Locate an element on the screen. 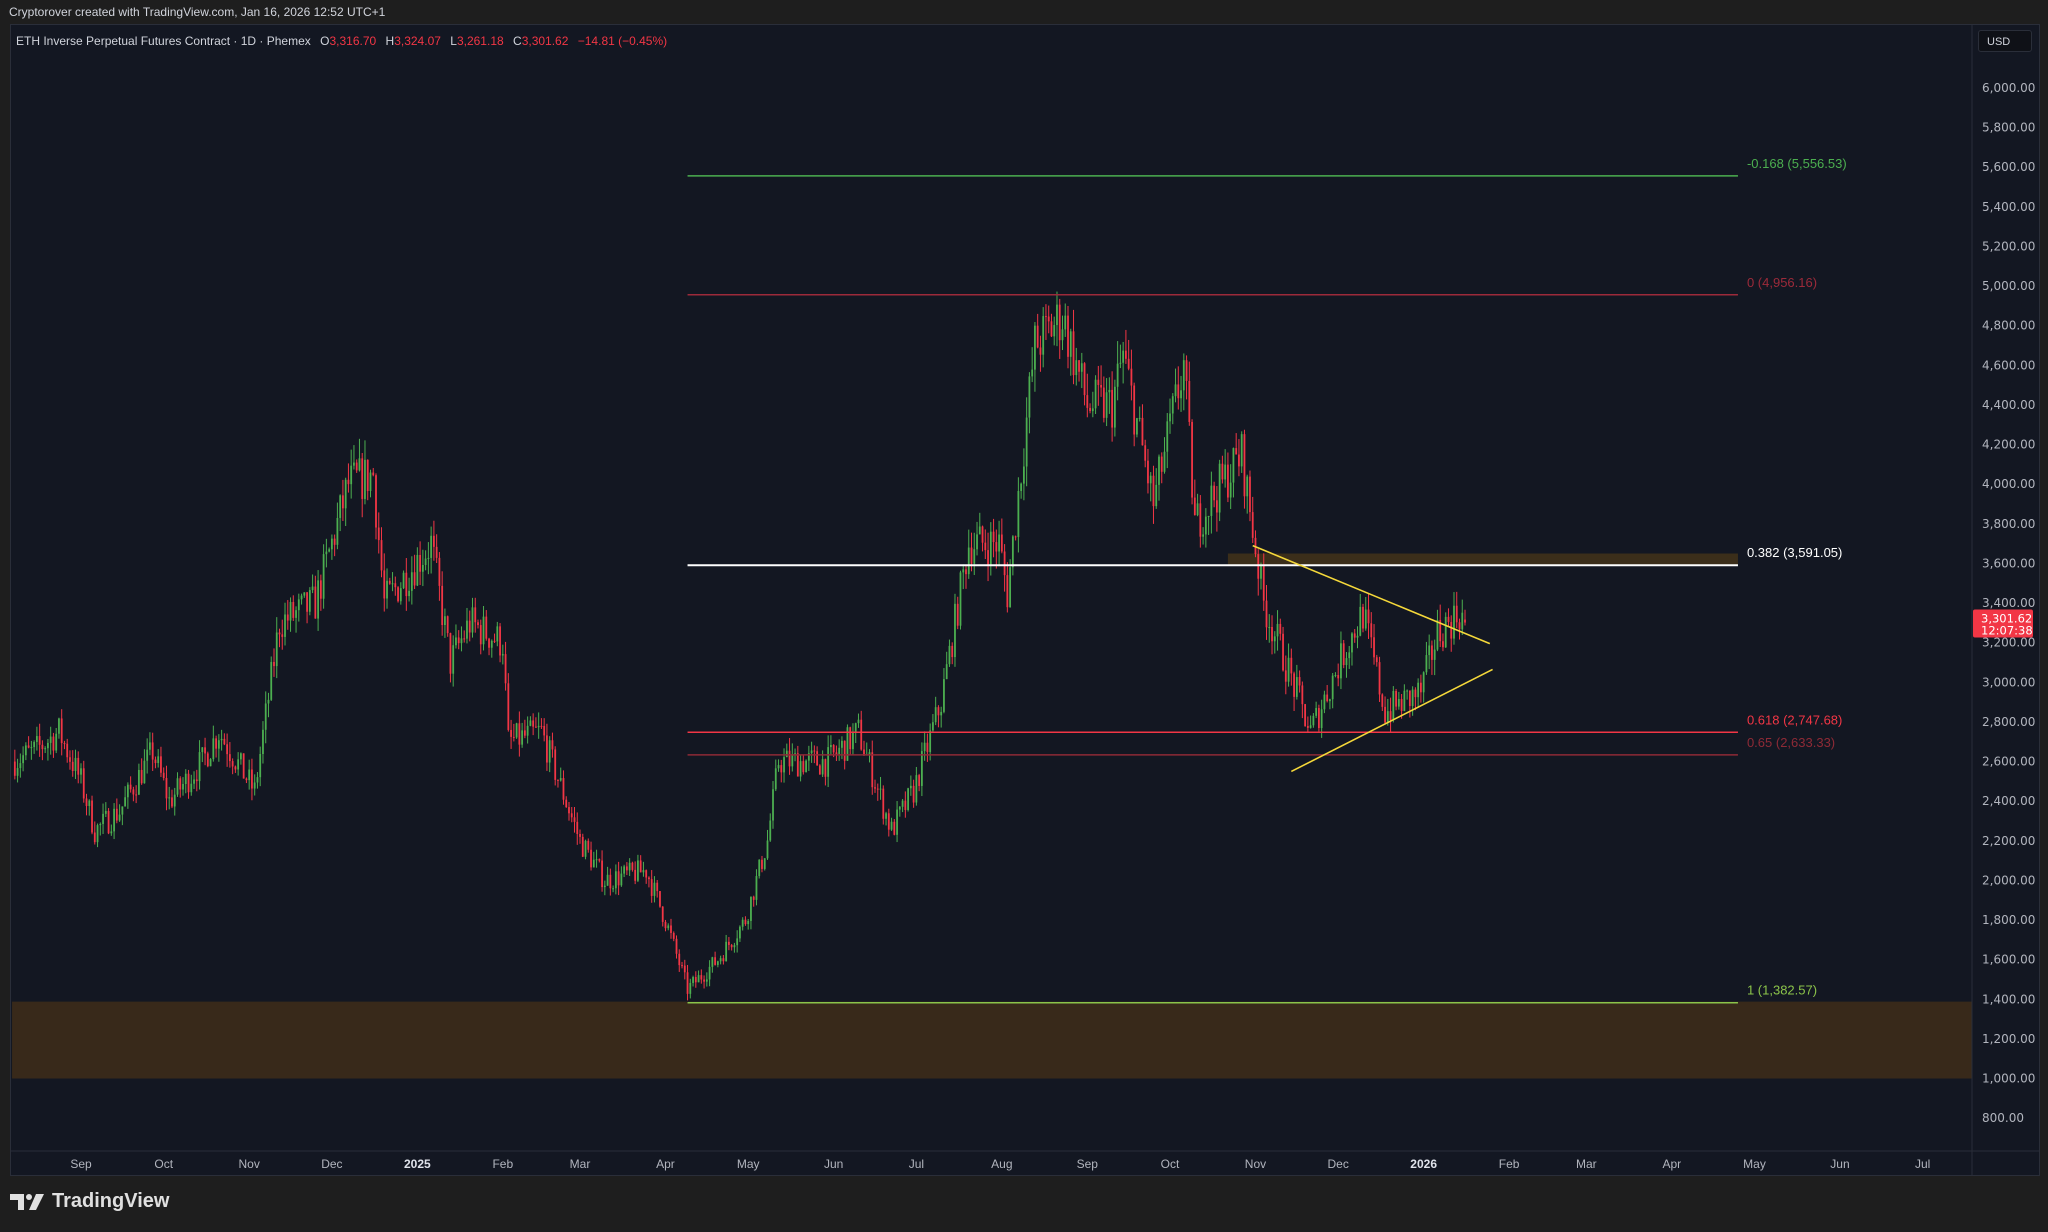 Image resolution: width=2048 pixels, height=1232 pixels. triangle-trendline is located at coordinates (1391, 720).